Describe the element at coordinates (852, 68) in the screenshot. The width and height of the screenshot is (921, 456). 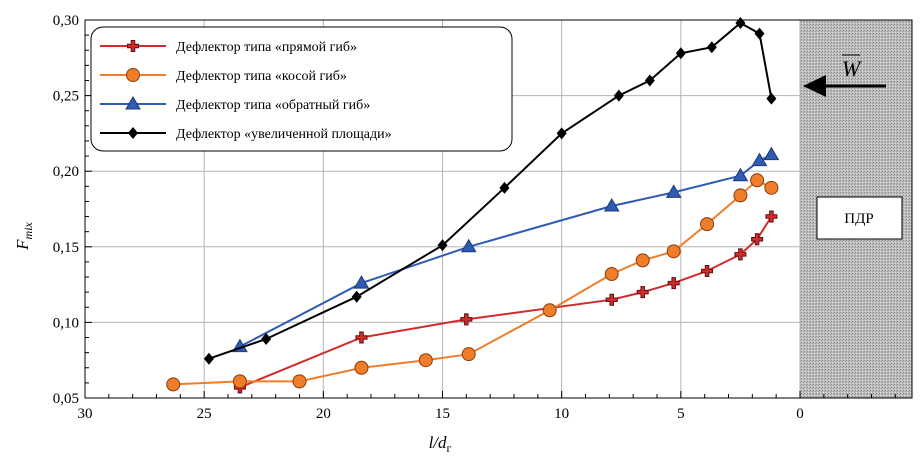
I see `flow-arrow-label: W` at that location.